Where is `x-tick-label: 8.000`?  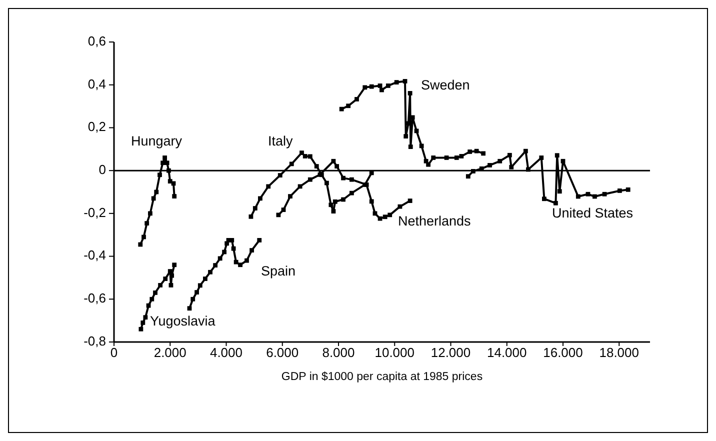 x-tick-label: 8.000 is located at coordinates (338, 352).